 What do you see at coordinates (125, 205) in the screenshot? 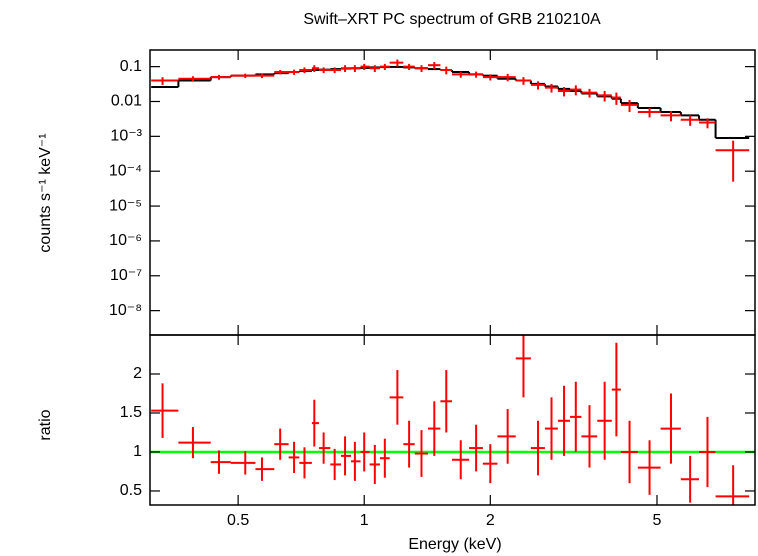
I see `y-tick-label: 10⁻⁵` at bounding box center [125, 205].